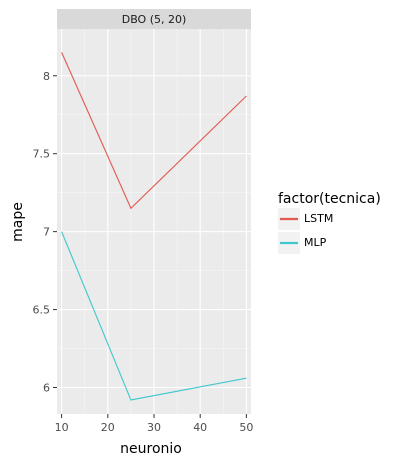 The image size is (417, 465). Describe the element at coordinates (315, 242) in the screenshot. I see `legend-label-mlp: MLP` at that location.